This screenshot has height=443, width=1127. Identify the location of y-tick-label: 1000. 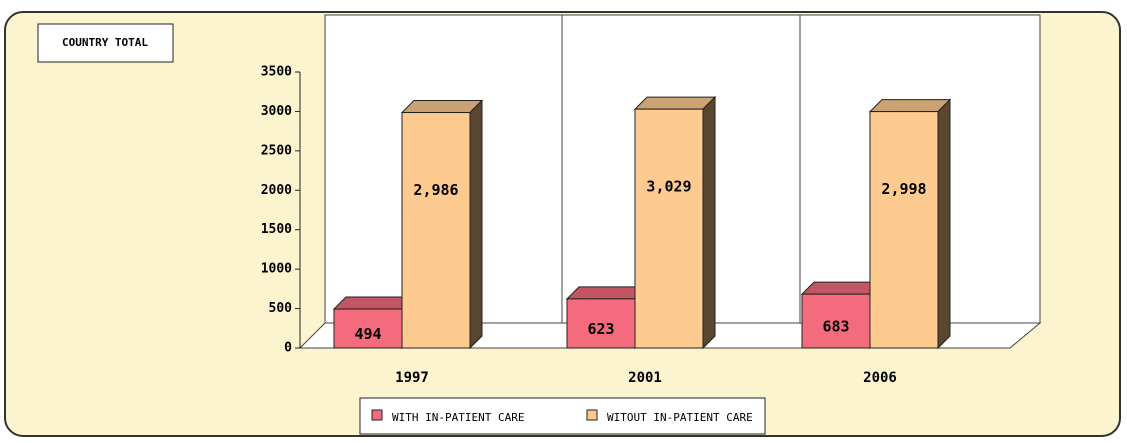
(276, 269).